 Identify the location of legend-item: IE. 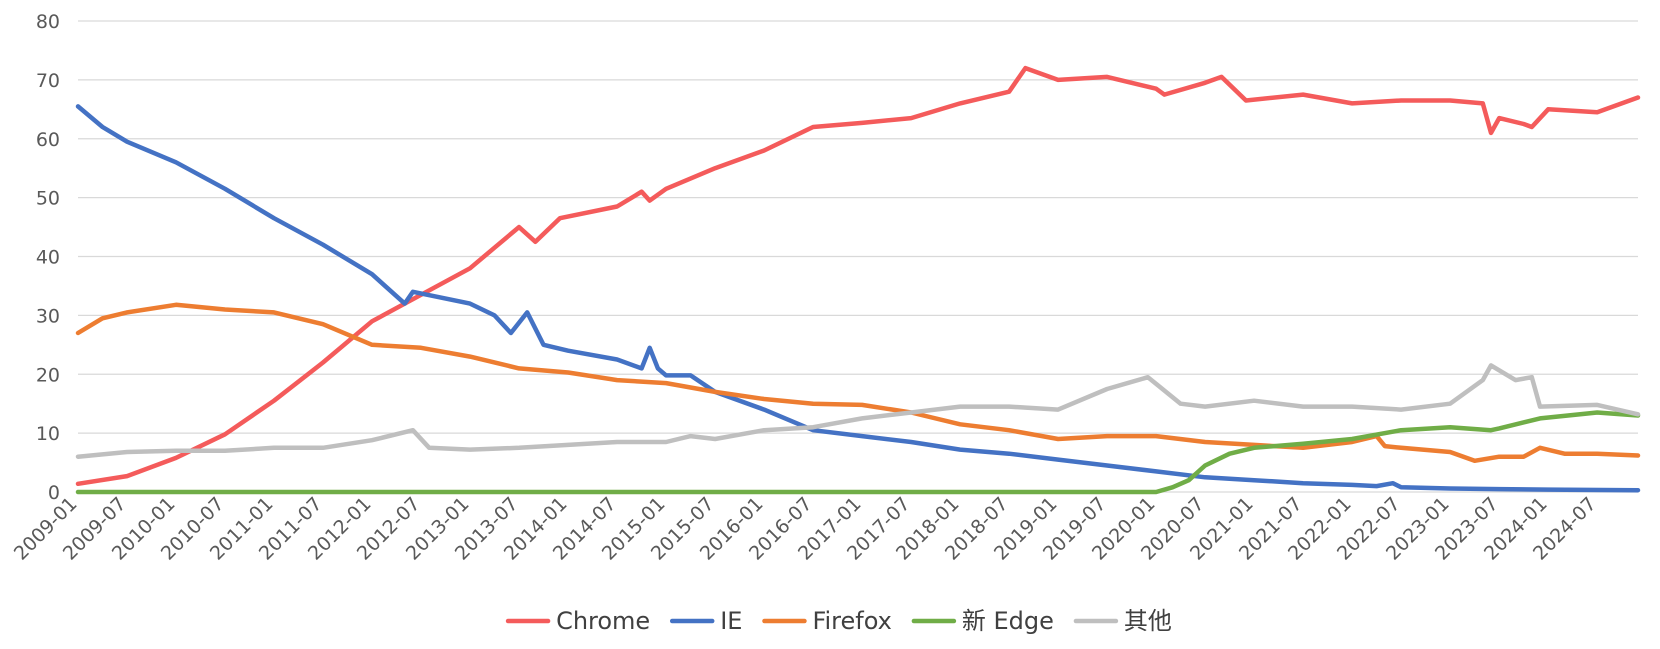
(705, 621).